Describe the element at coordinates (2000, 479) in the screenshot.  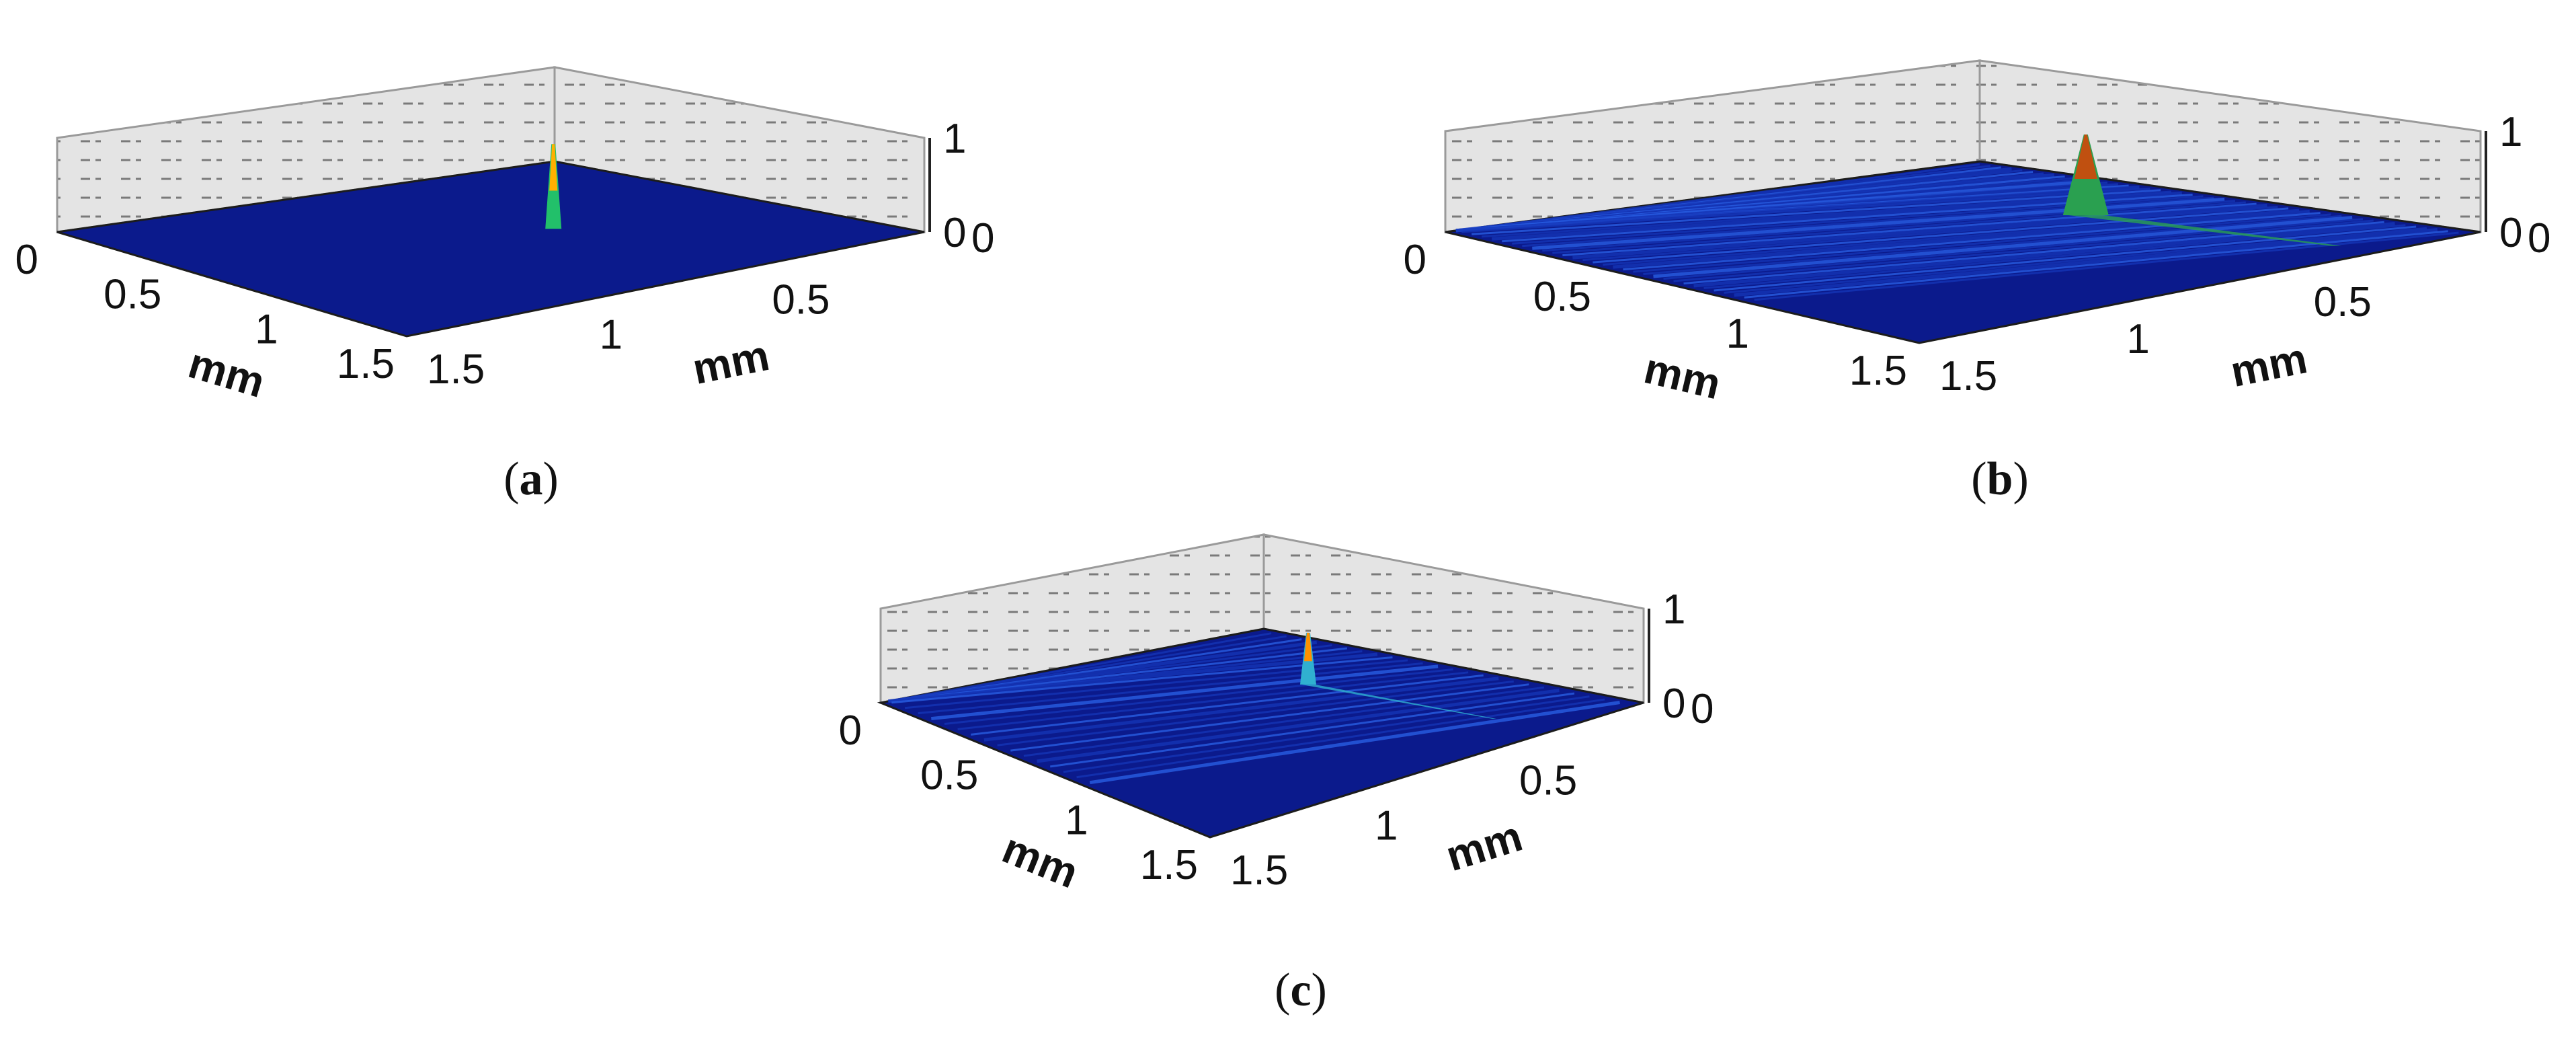
I see `panel-caption-b: (b)` at that location.